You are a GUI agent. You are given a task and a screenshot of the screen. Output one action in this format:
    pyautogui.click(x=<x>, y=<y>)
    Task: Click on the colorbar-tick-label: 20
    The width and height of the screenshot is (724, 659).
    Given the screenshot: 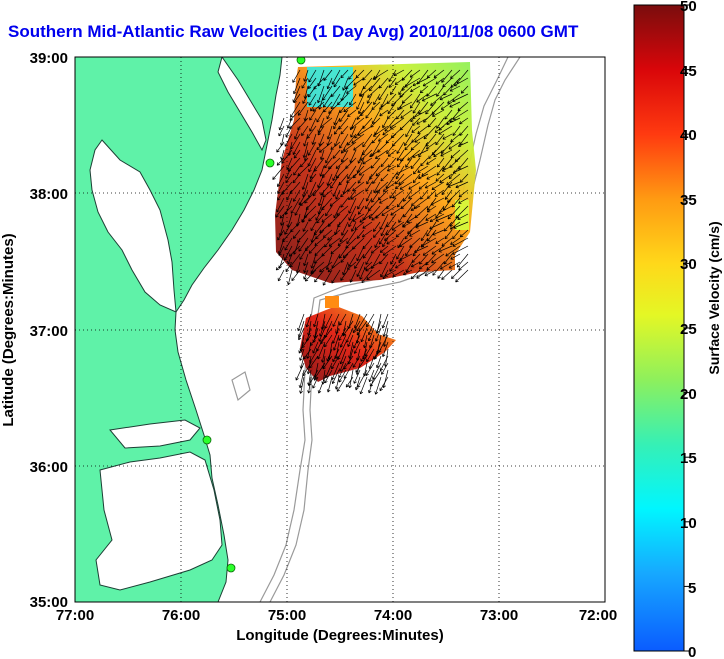 What is the action you would take?
    pyautogui.click(x=688, y=394)
    